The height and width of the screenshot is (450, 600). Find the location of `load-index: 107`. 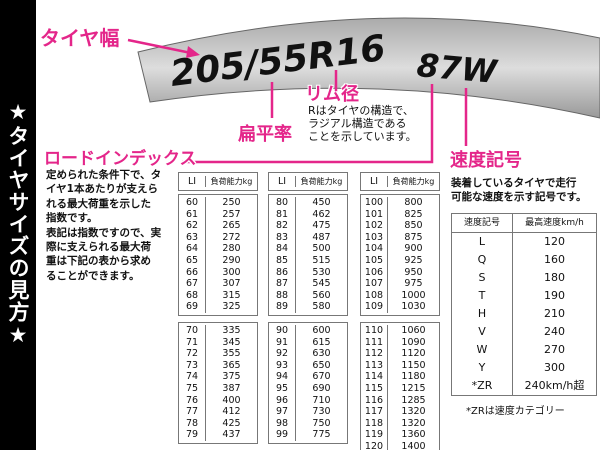

load-index: 107 is located at coordinates (374, 284).